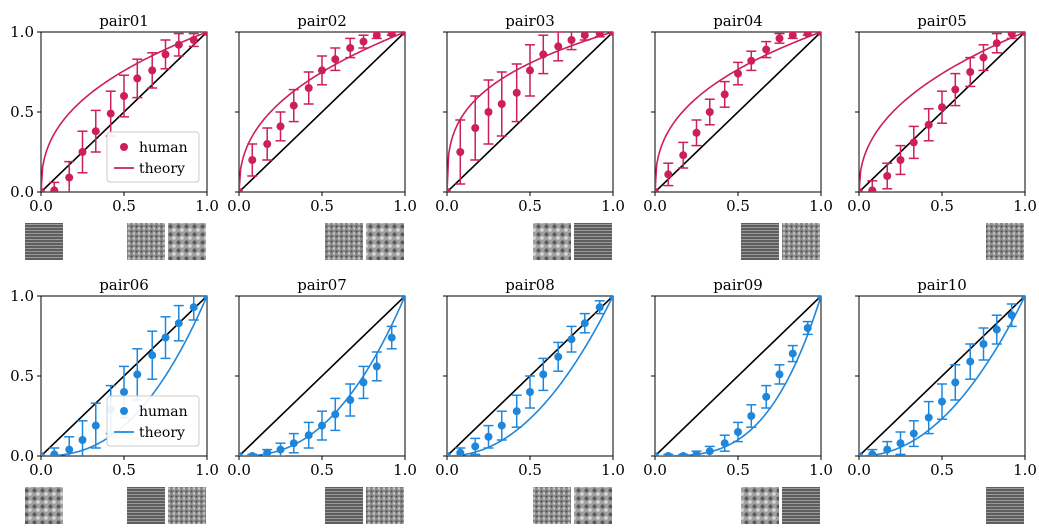 The width and height of the screenshot is (1039, 529). What do you see at coordinates (738, 21) in the screenshot?
I see `subplot-title: pair04` at bounding box center [738, 21].